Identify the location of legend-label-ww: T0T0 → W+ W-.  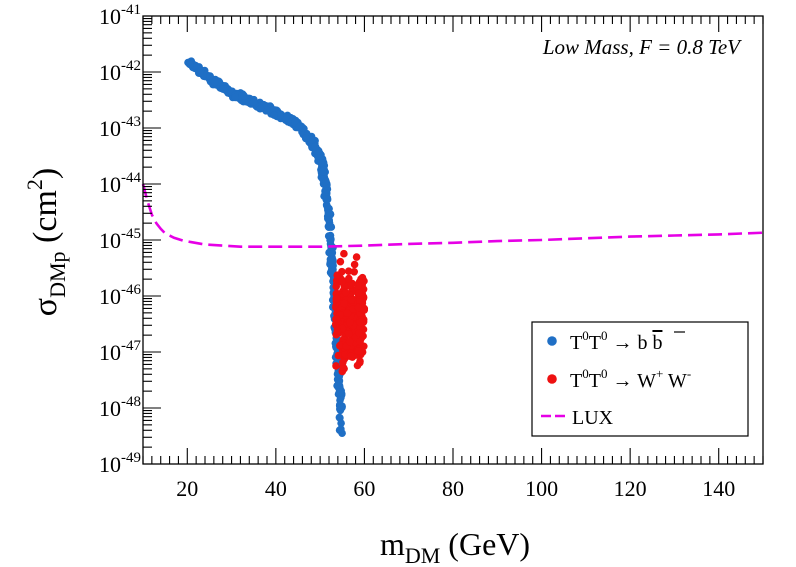
(630, 379).